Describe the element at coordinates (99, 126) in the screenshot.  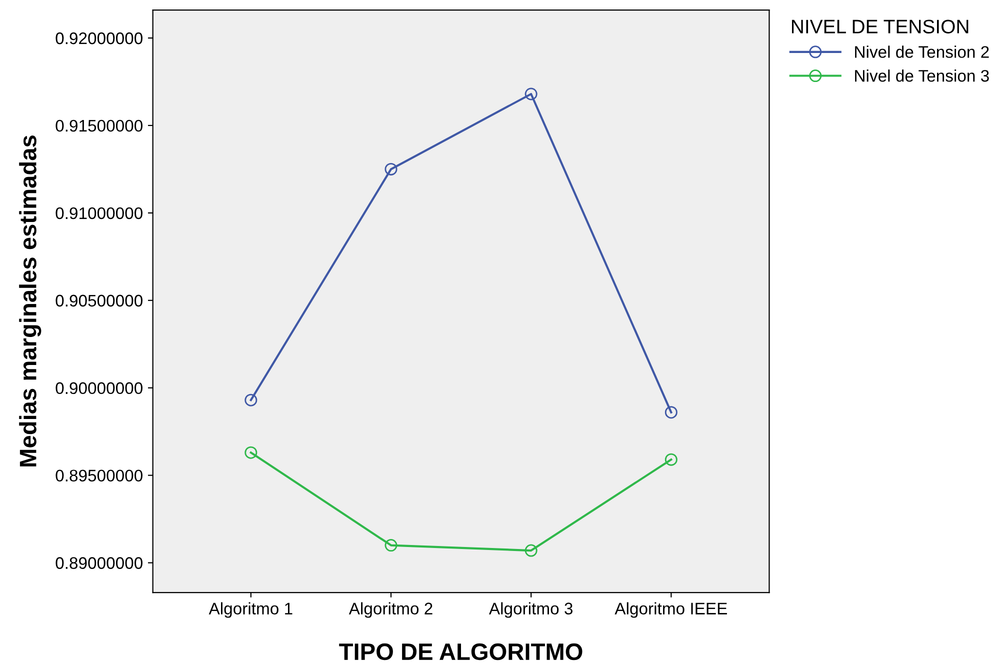
I see `y-tick-label: 0.91500000` at that location.